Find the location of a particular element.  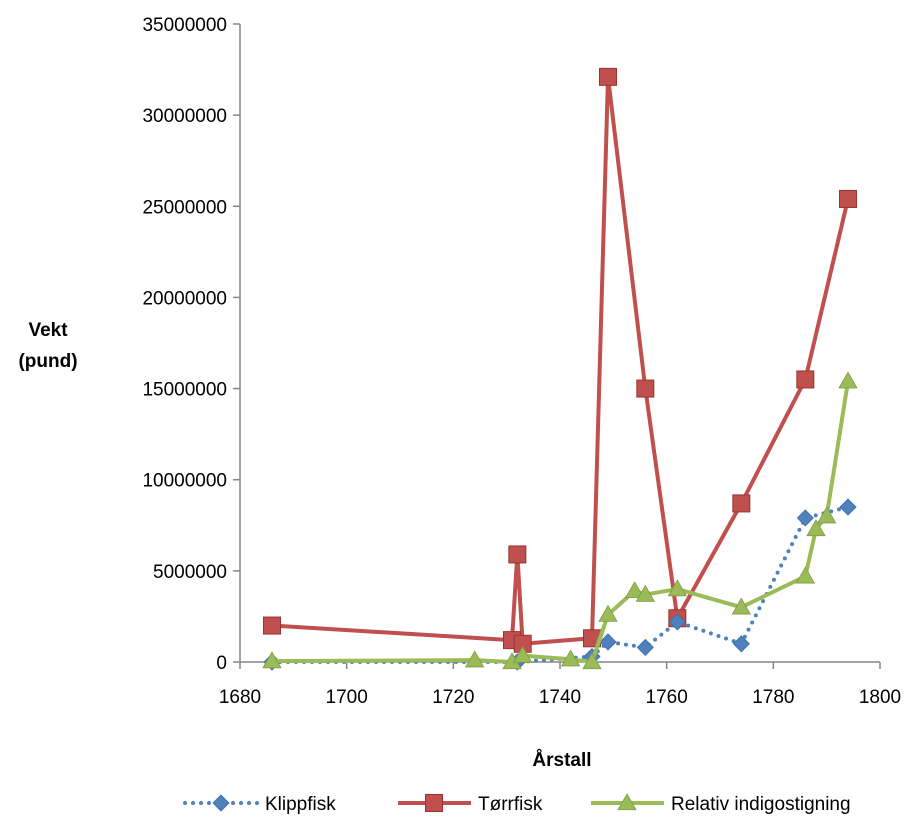

legend-label-t-rrfisk: Tørrfisk is located at coordinates (510, 804).